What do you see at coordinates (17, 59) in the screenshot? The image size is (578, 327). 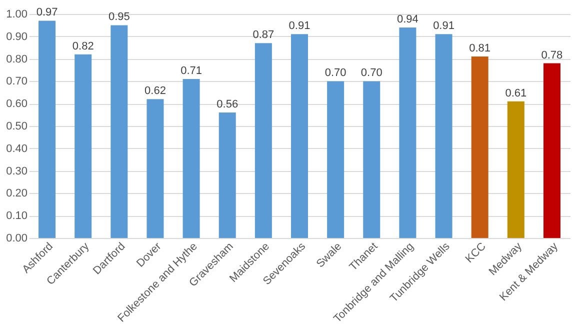 I see `y-tick-label: 0.80` at bounding box center [17, 59].